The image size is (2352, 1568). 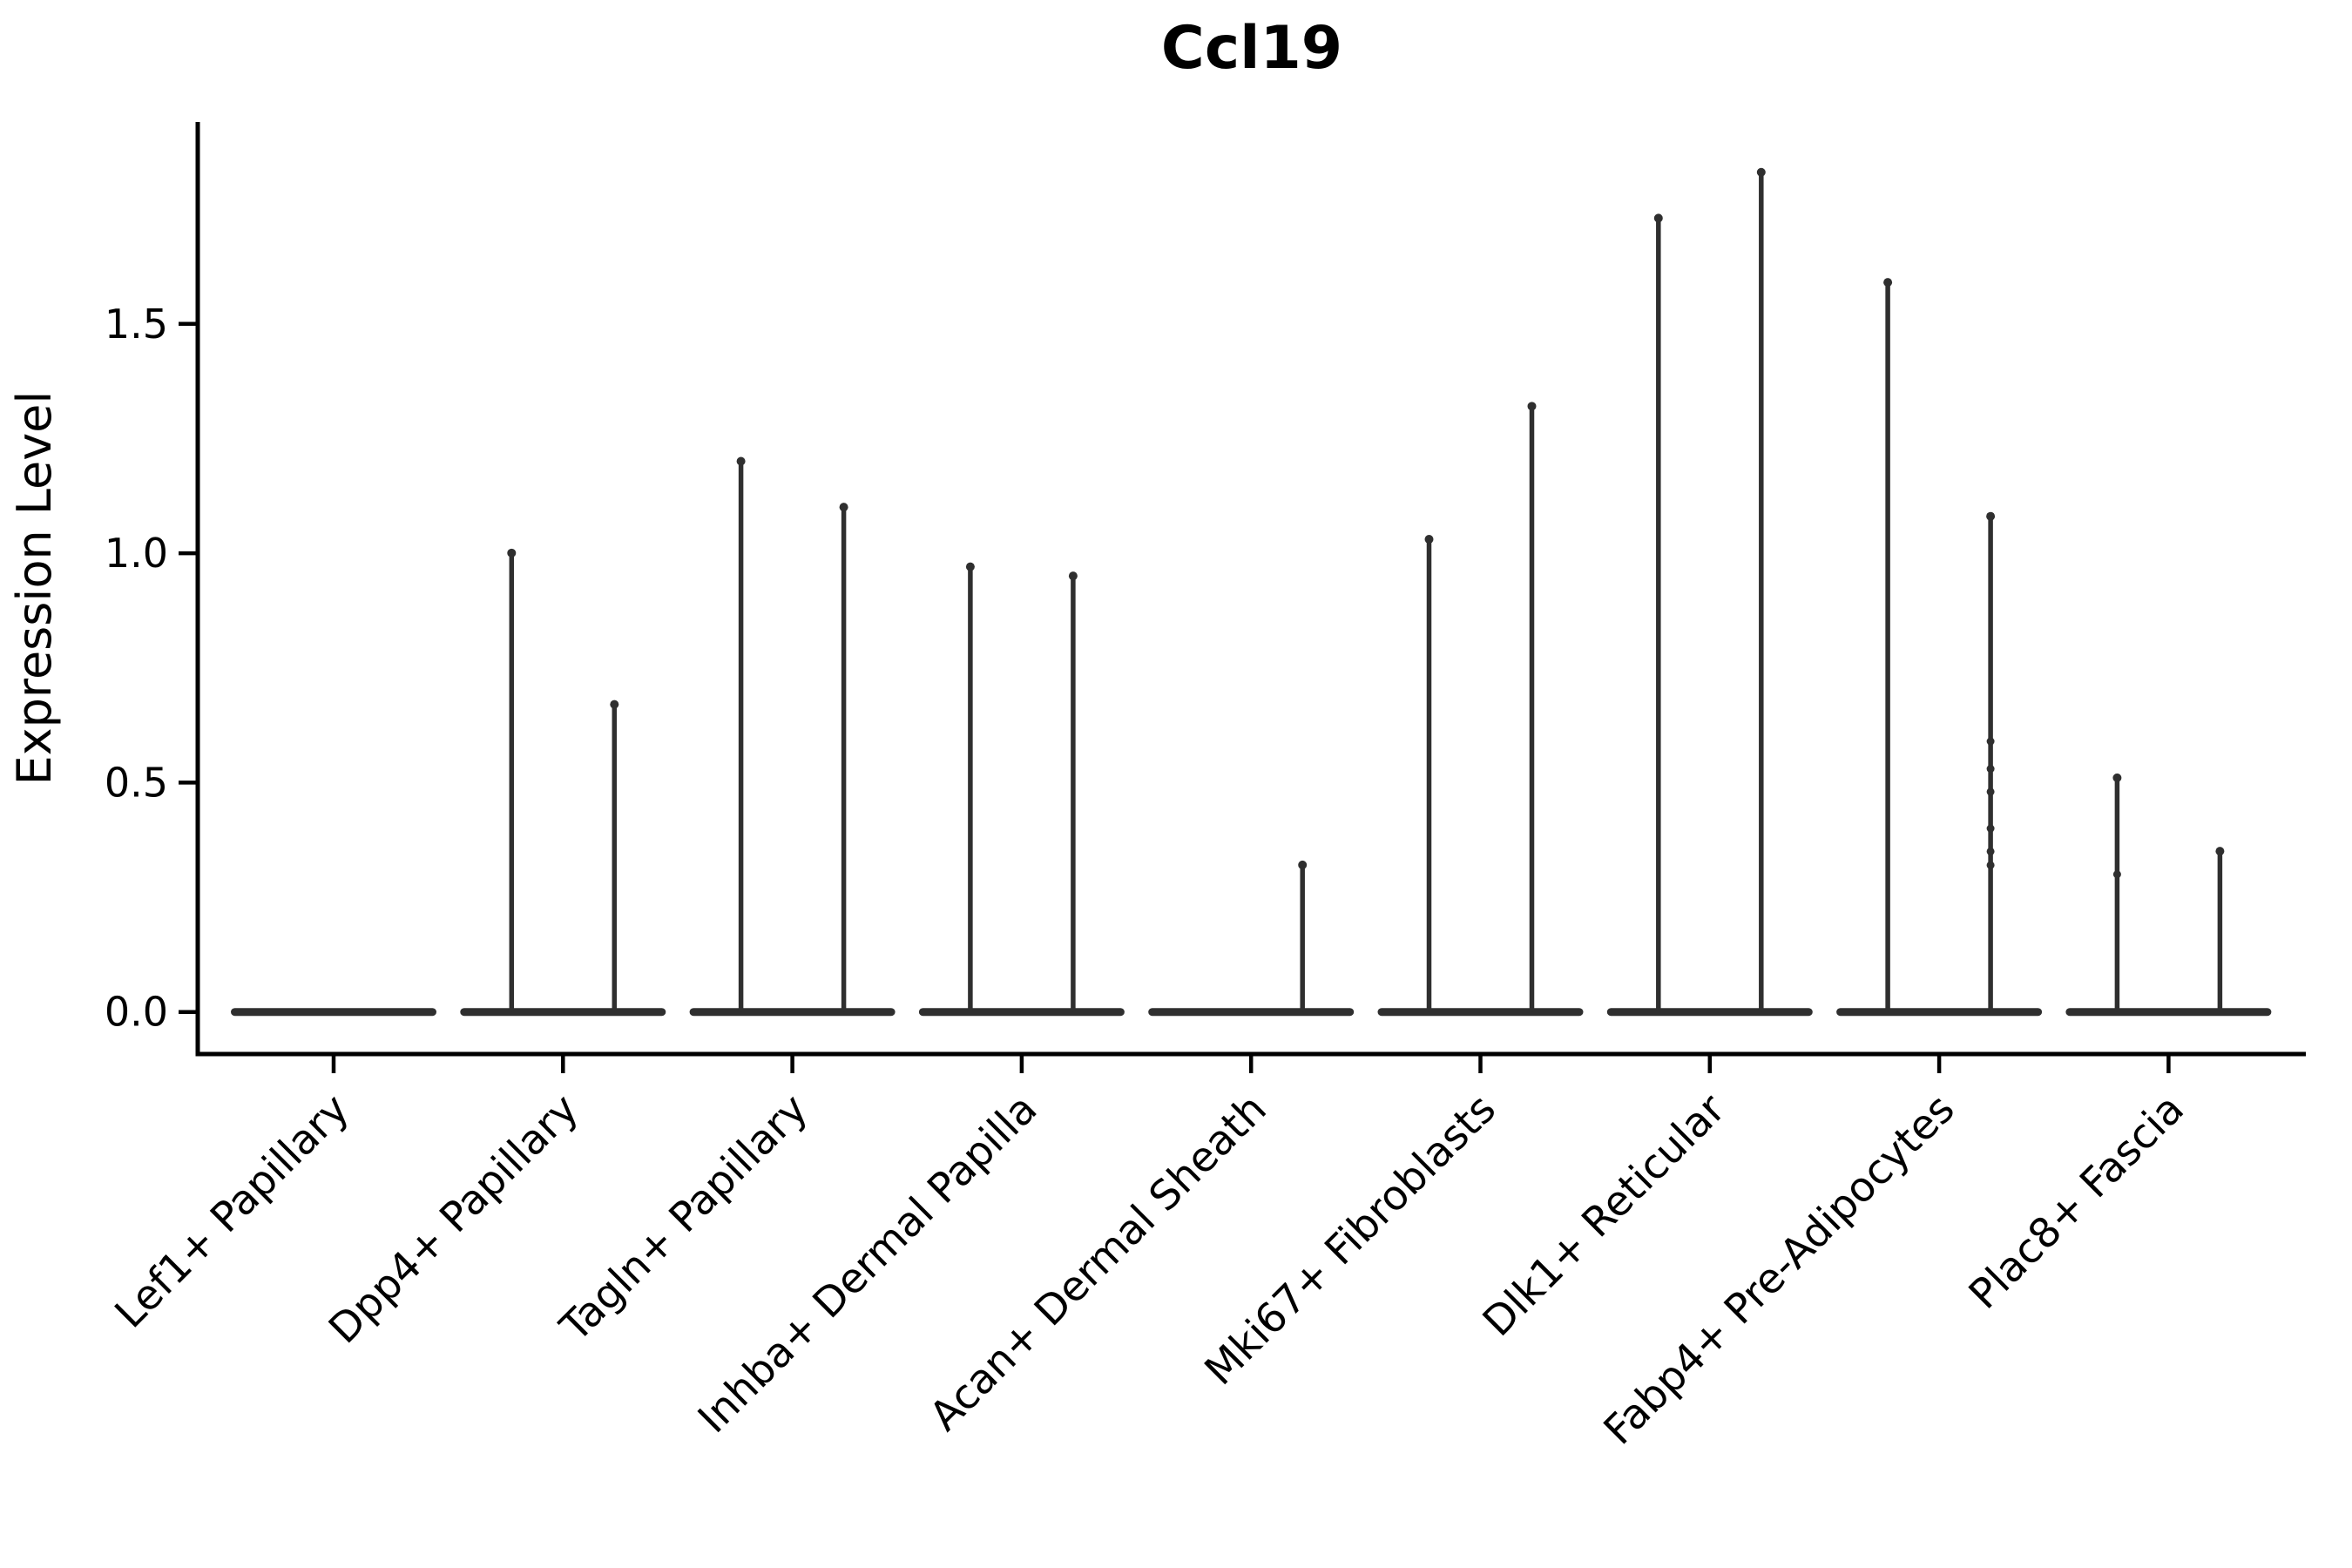 What do you see at coordinates (136, 324) in the screenshot?
I see `y-tick-label: 1.5` at bounding box center [136, 324].